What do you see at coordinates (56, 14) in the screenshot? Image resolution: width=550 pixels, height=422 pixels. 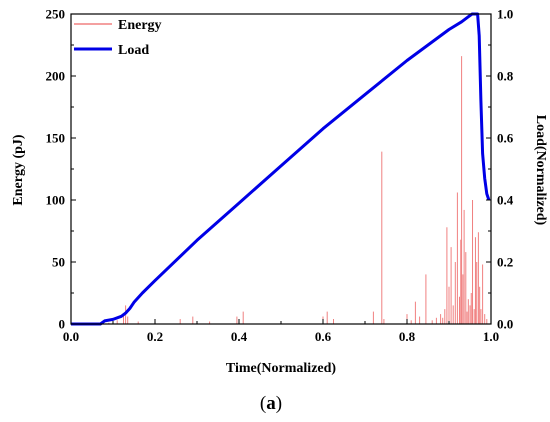 I see `y-left-tick-label: 250` at bounding box center [56, 14].